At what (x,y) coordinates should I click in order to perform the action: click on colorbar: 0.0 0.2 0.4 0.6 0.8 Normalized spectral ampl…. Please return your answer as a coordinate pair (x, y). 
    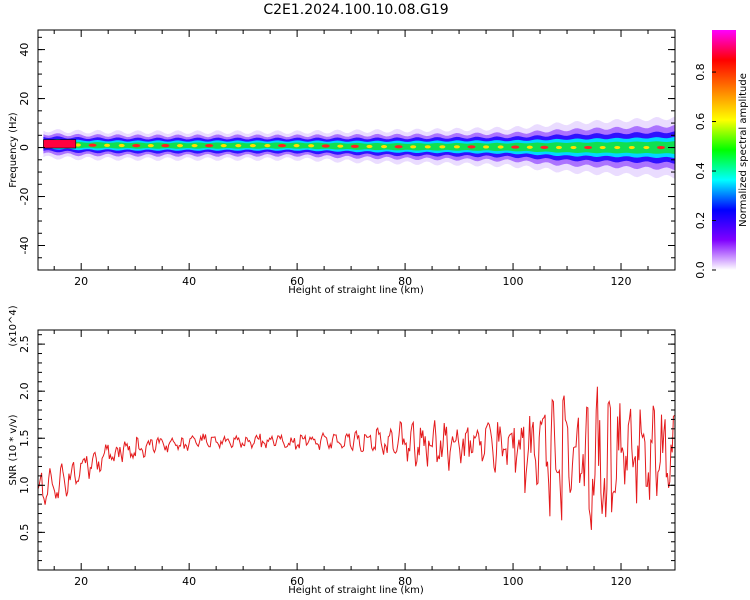
    Looking at the image, I should click on (721, 154).